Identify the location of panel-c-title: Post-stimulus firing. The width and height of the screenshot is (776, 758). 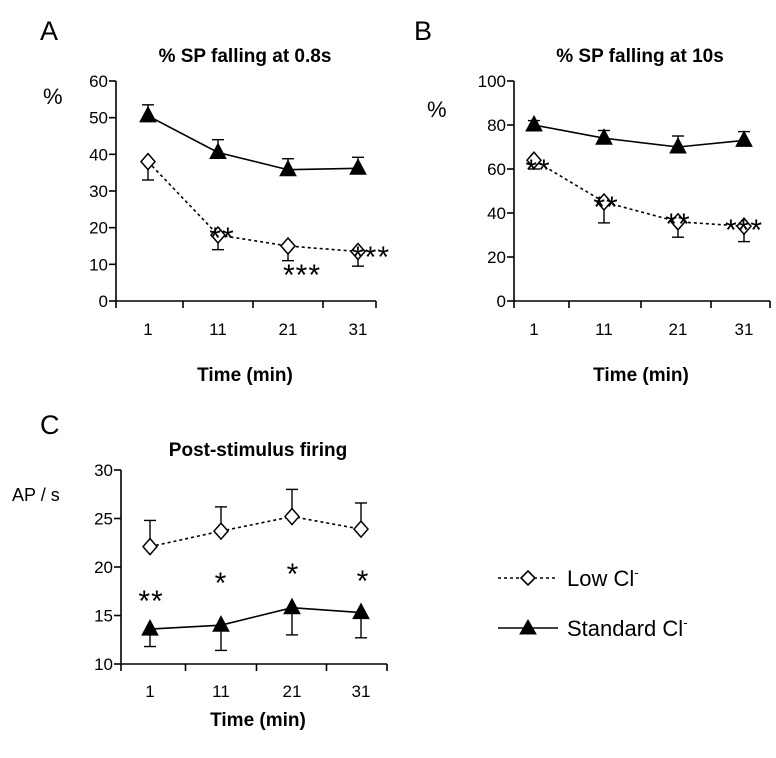
(258, 450).